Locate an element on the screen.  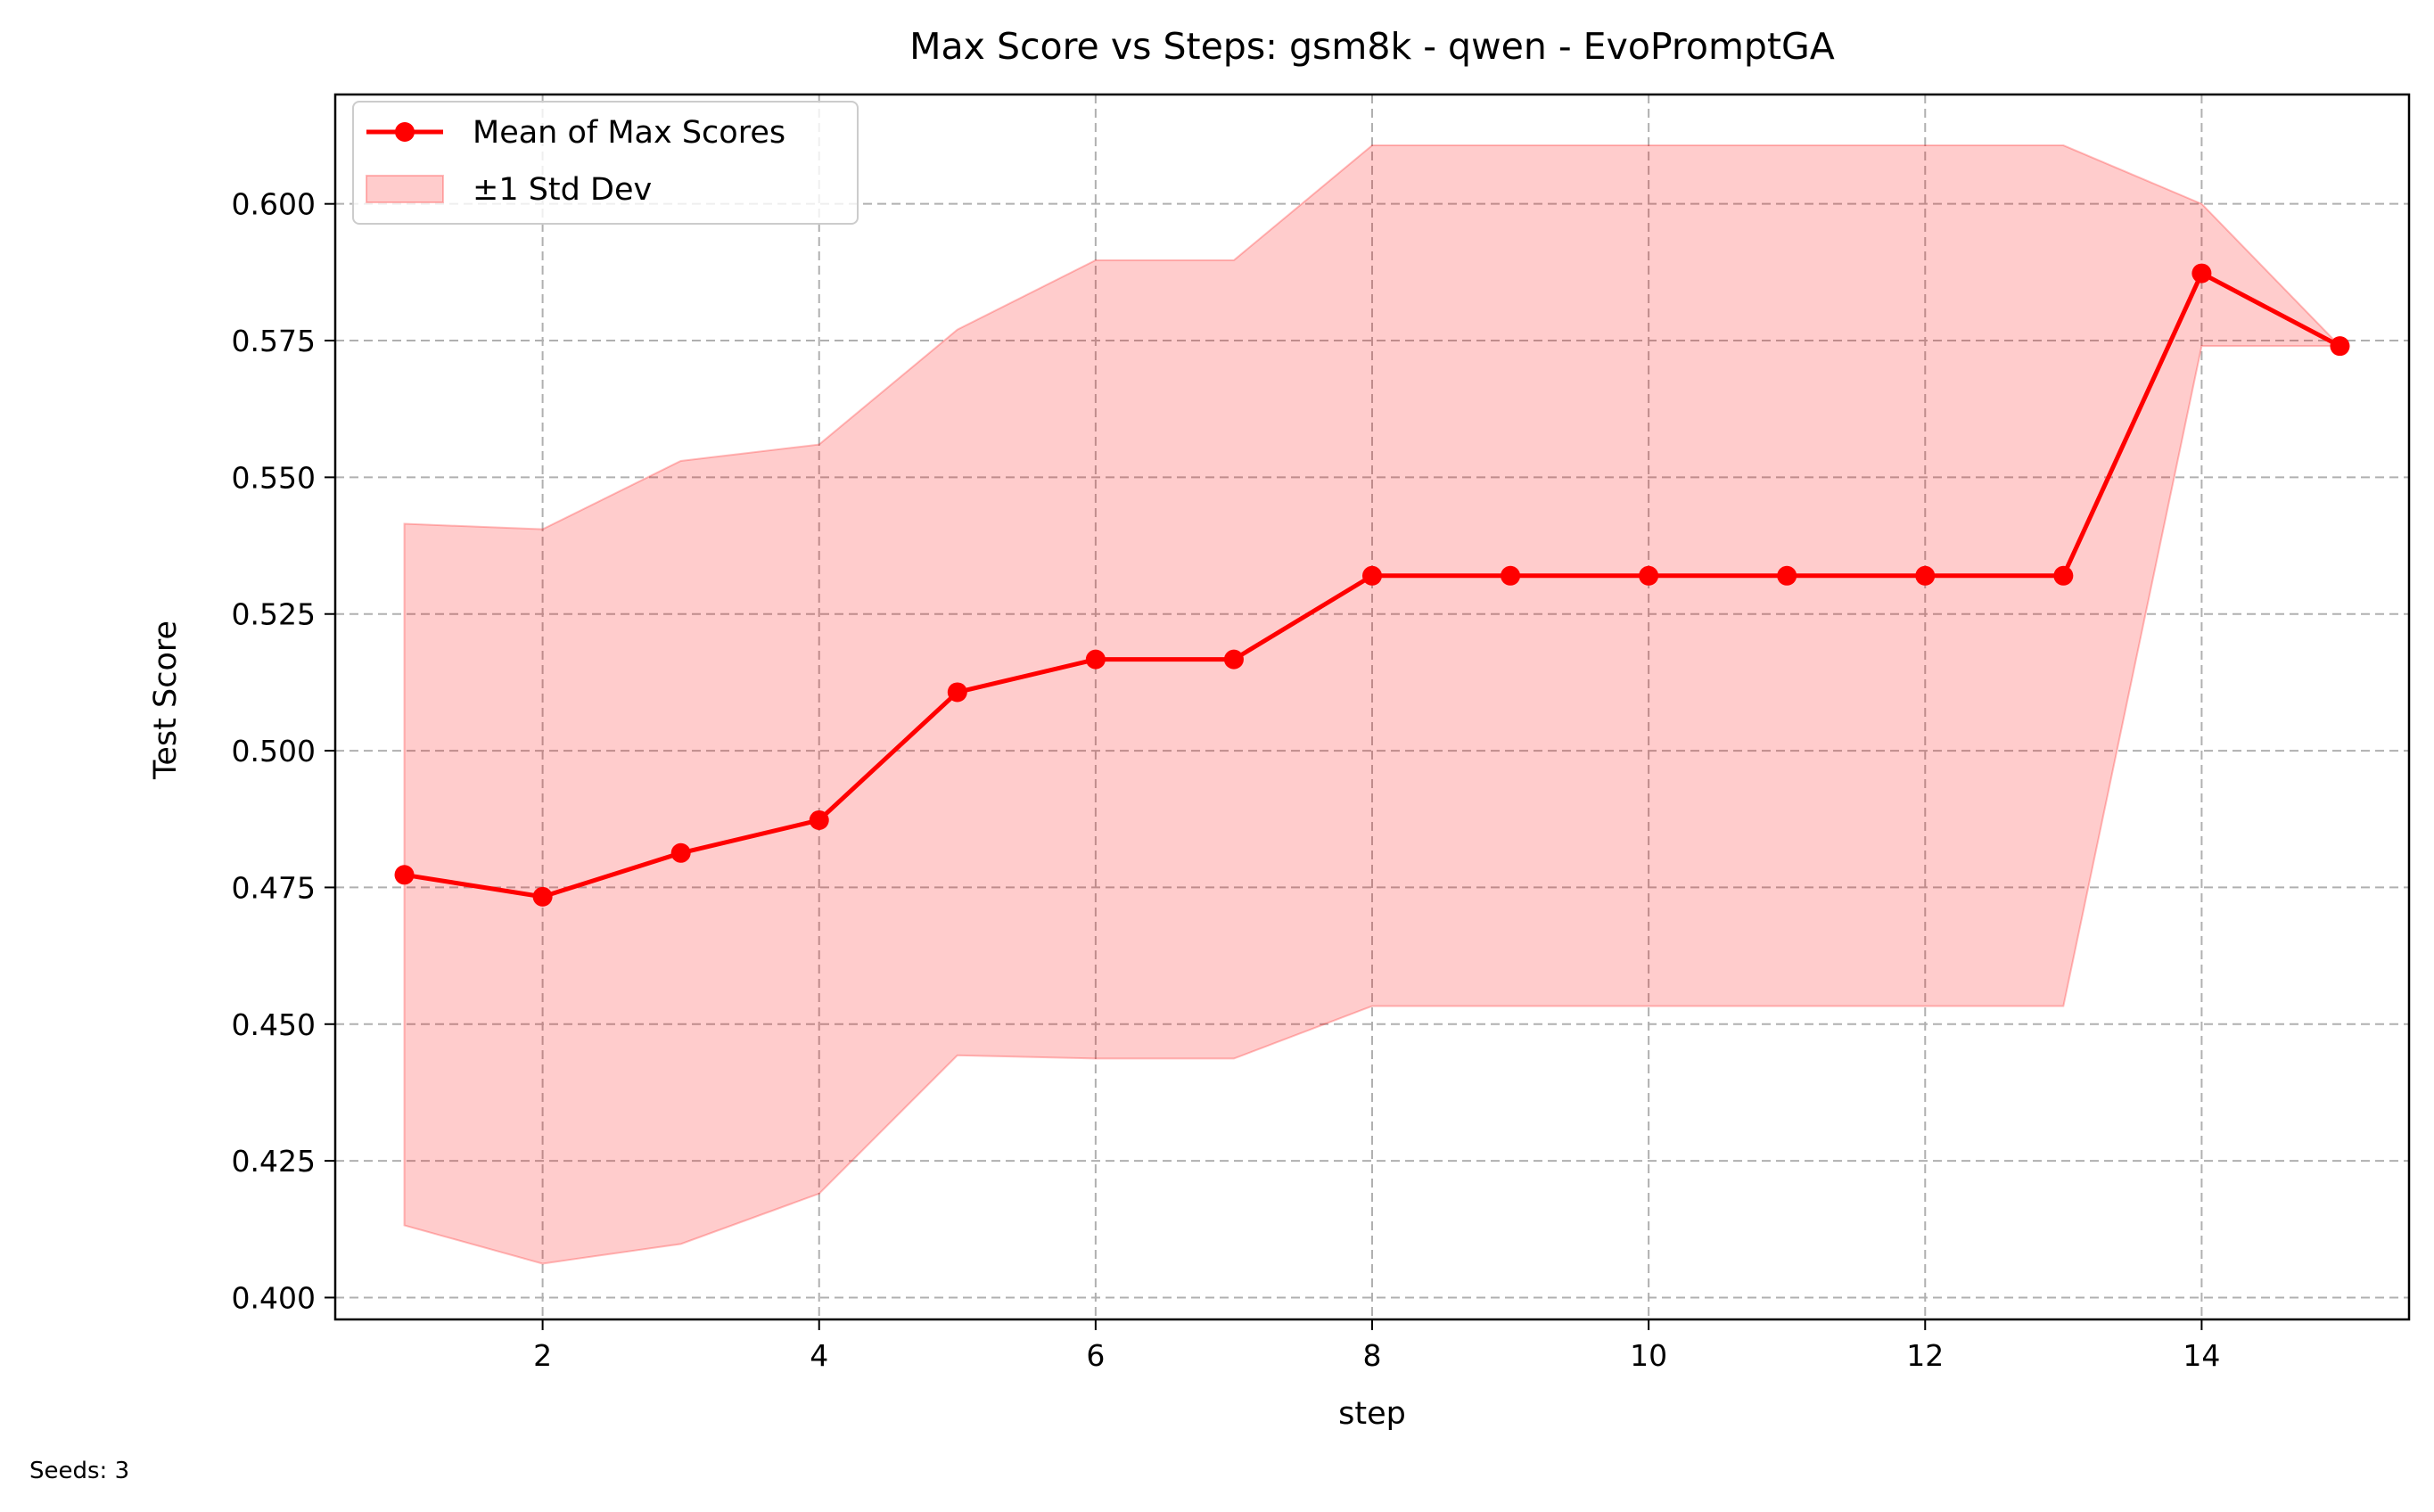
y-tick-label: 0.500 is located at coordinates (274, 751).